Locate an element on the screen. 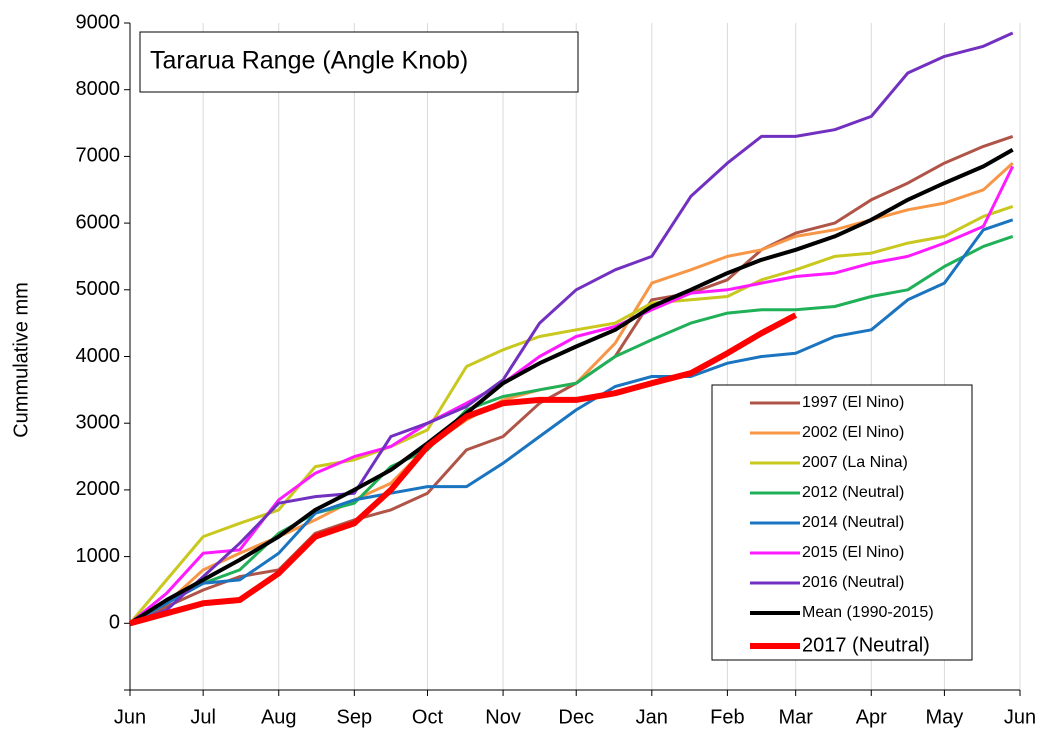 This screenshot has height=740, width=1056. y-tick-label: 4000 is located at coordinates (98, 356).